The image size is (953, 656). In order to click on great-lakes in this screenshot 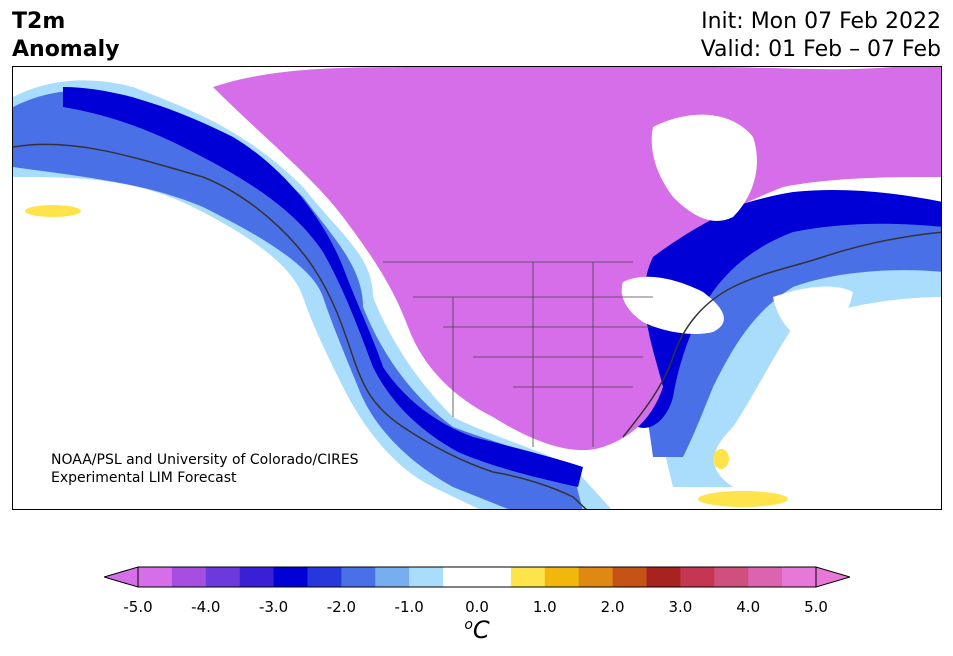, I will do `click(672, 305)`.